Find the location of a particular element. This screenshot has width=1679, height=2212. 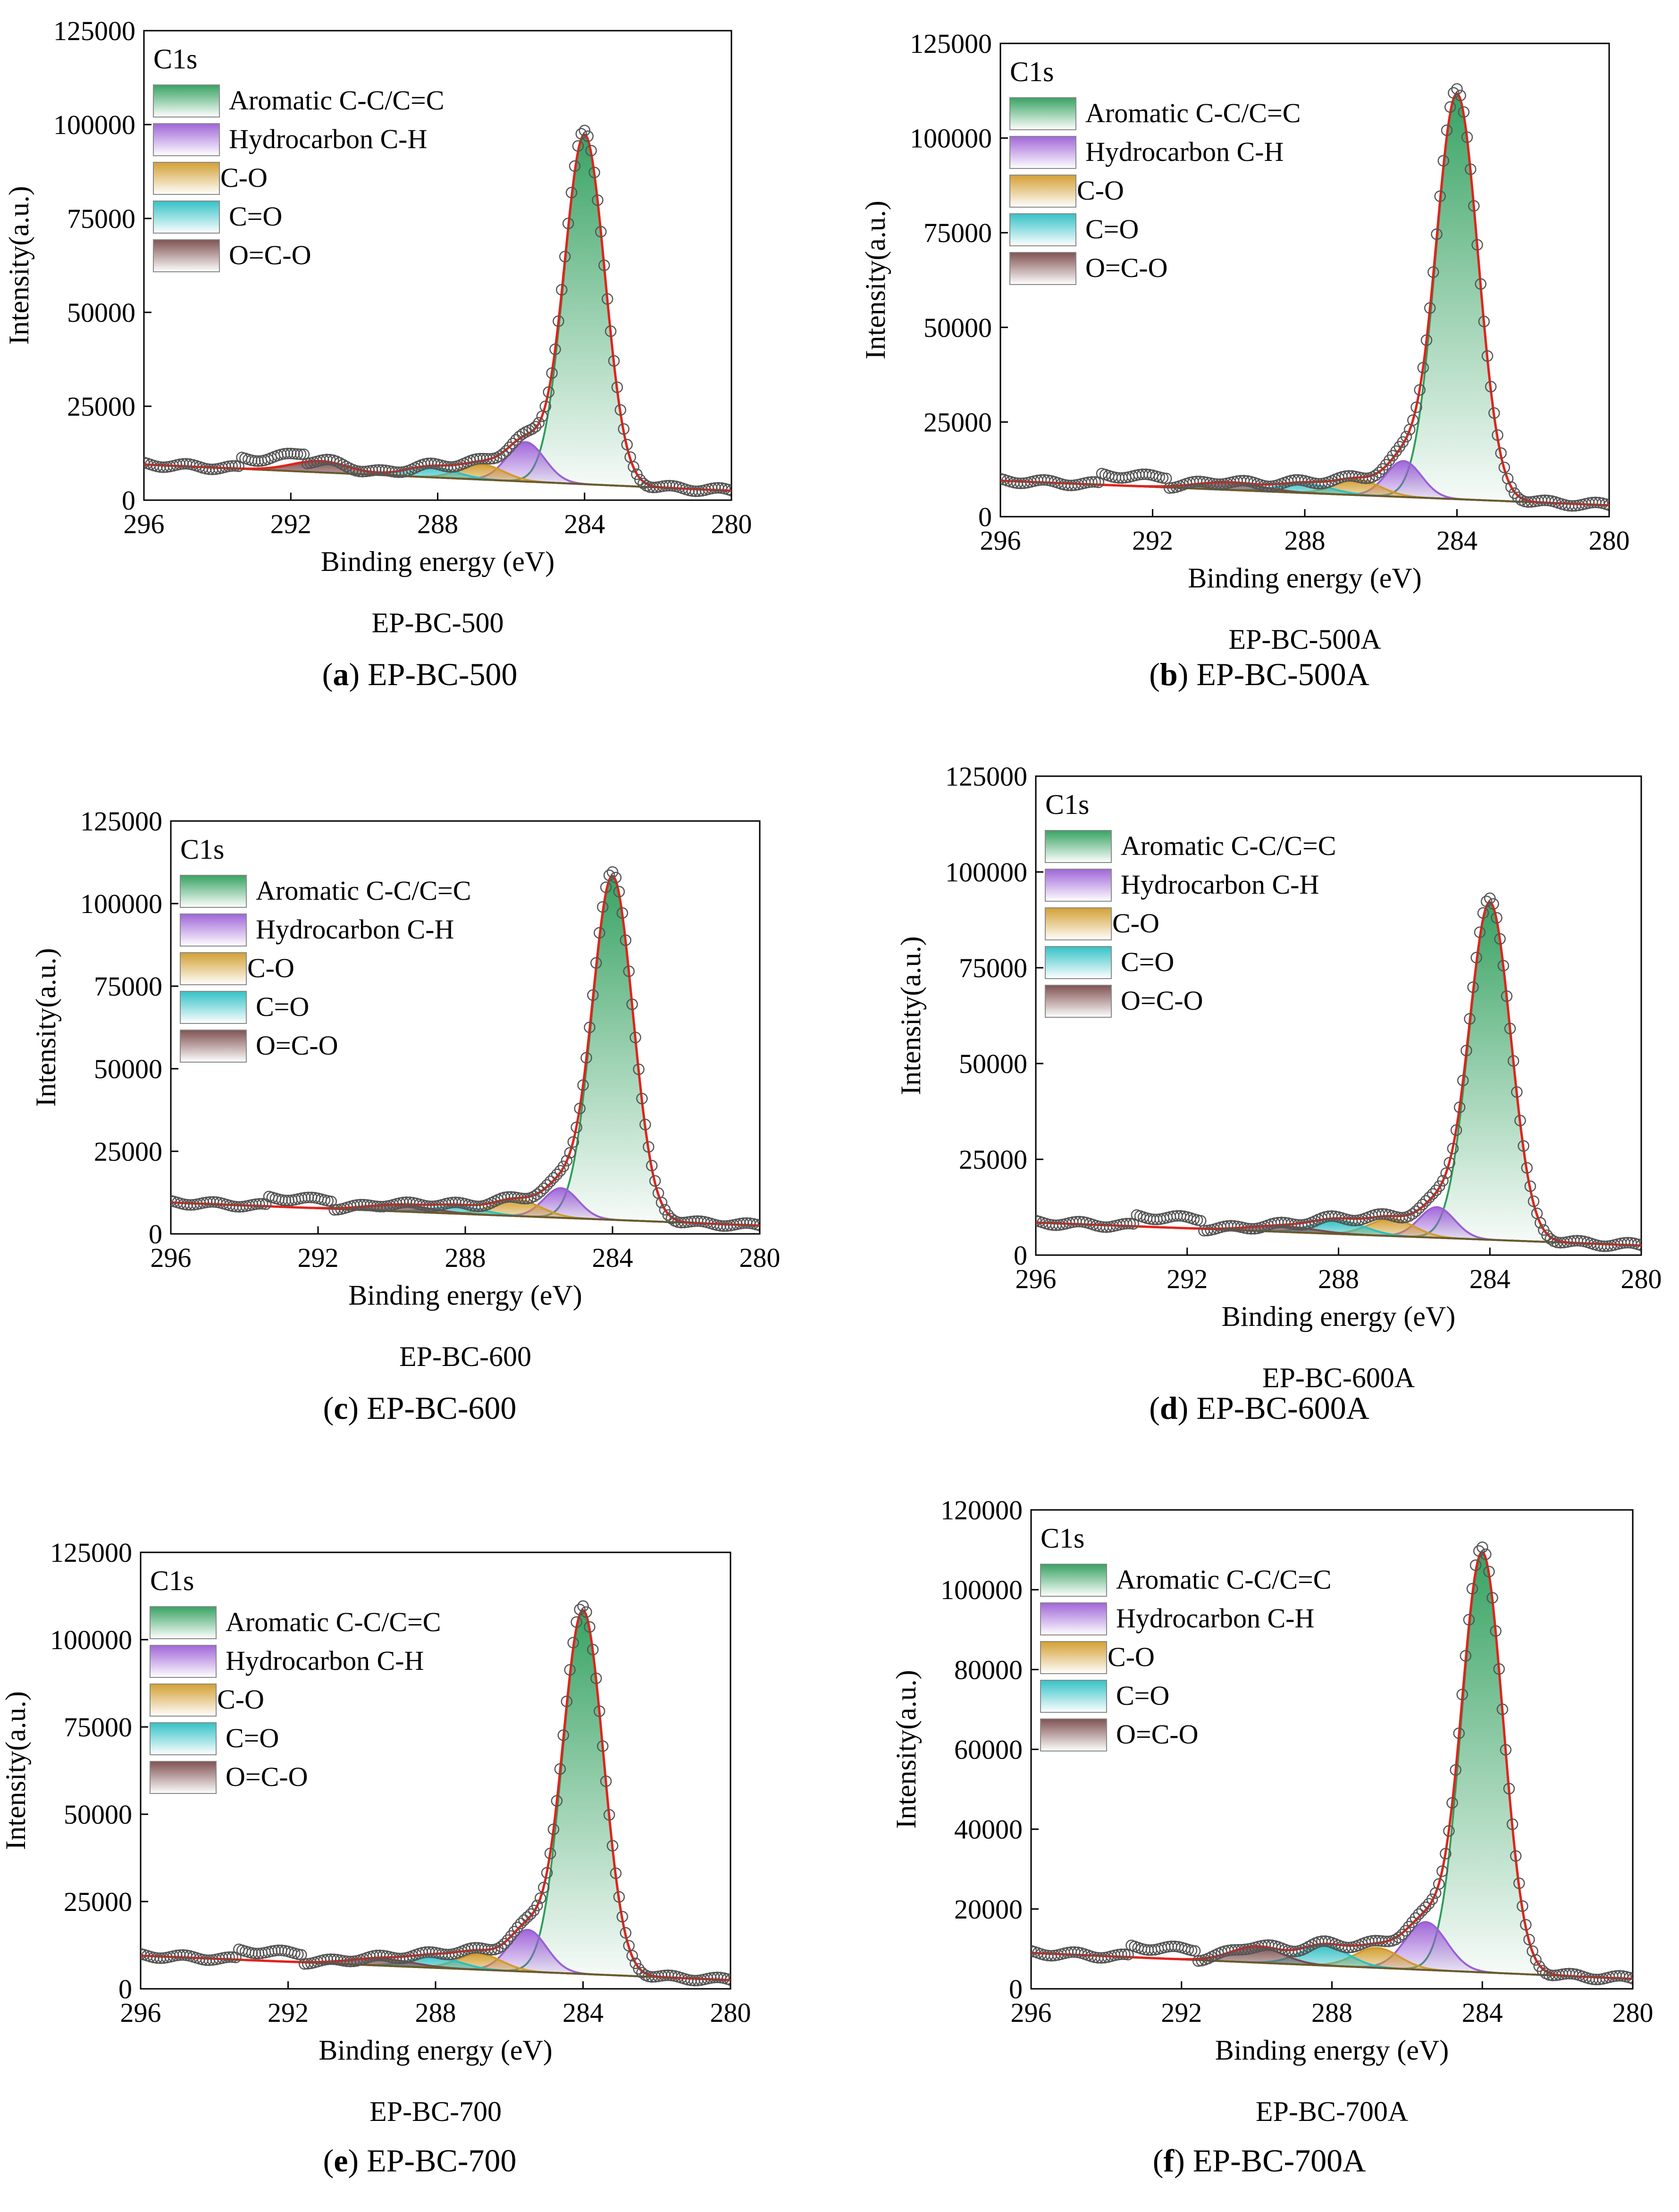

y-tick-label: 120000 is located at coordinates (981, 1510).